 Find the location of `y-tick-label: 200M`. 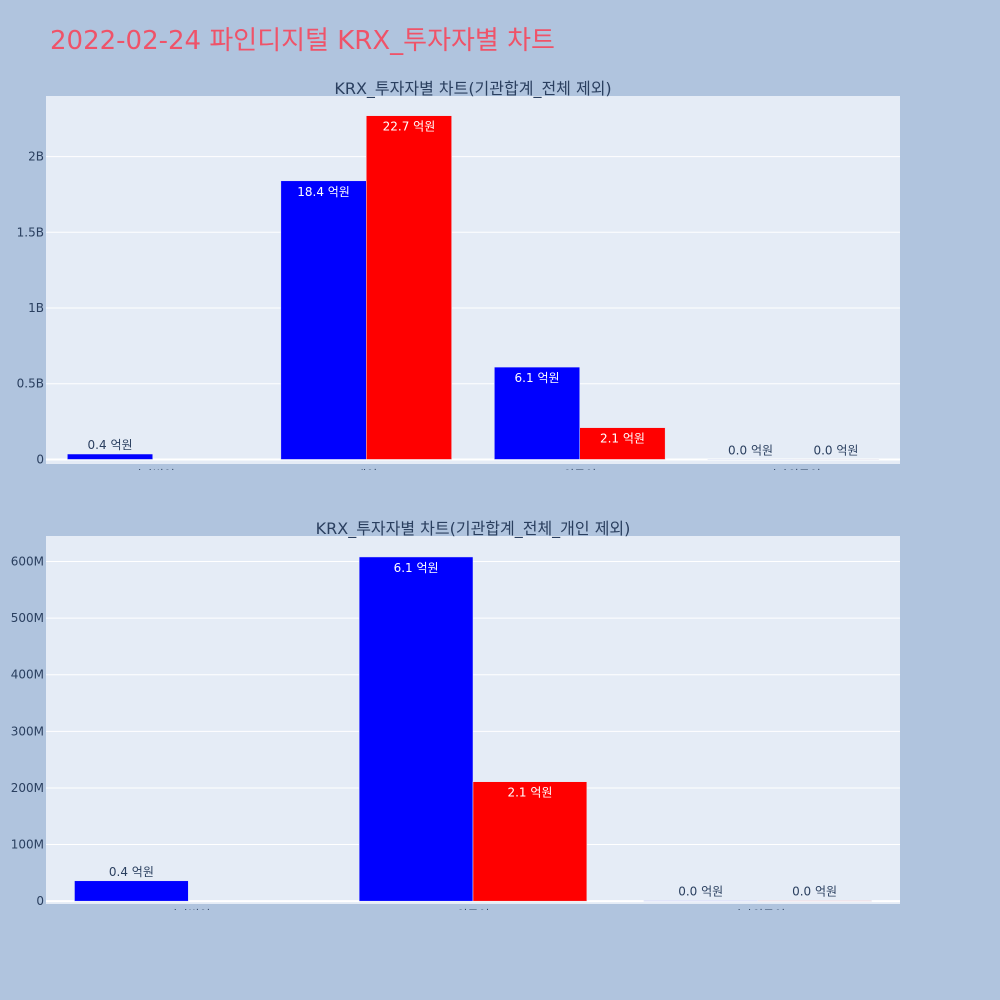

y-tick-label: 200M is located at coordinates (27, 788).